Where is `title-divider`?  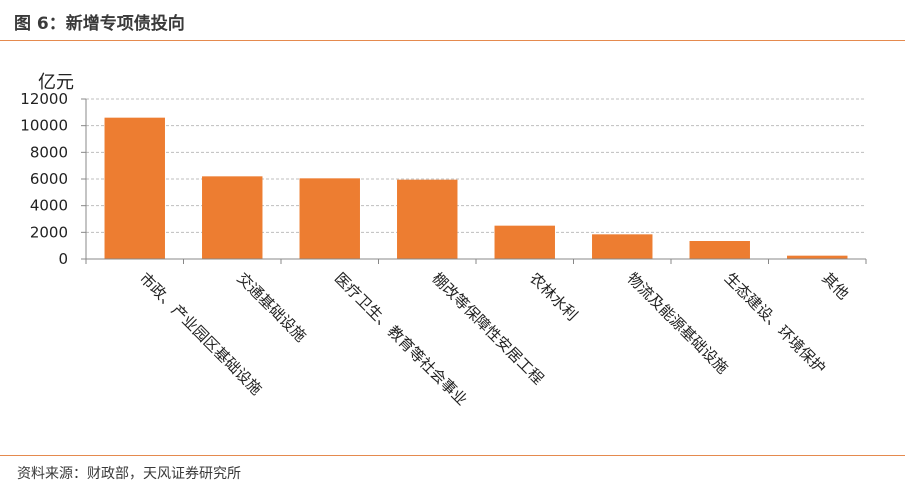
title-divider is located at coordinates (452, 40).